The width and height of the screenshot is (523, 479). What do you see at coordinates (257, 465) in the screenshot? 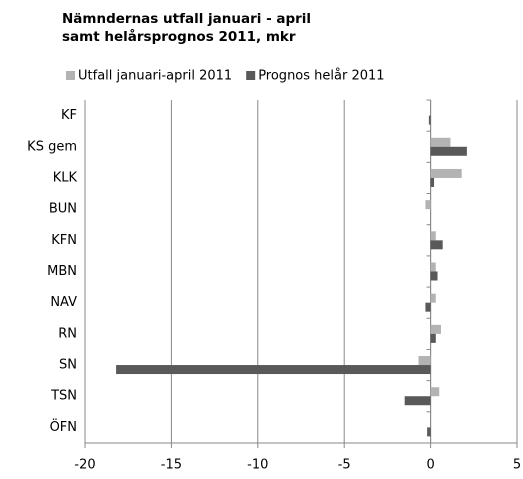
I see `x-tick-label: -10` at bounding box center [257, 465].